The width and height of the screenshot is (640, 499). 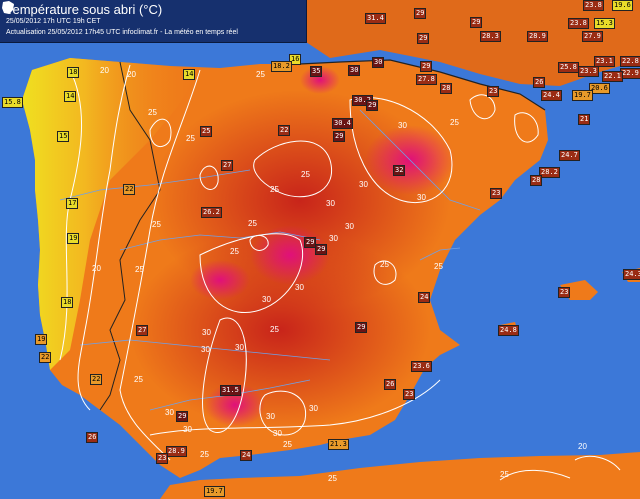 I want to click on station-label: 20.6, so click(x=599, y=88).